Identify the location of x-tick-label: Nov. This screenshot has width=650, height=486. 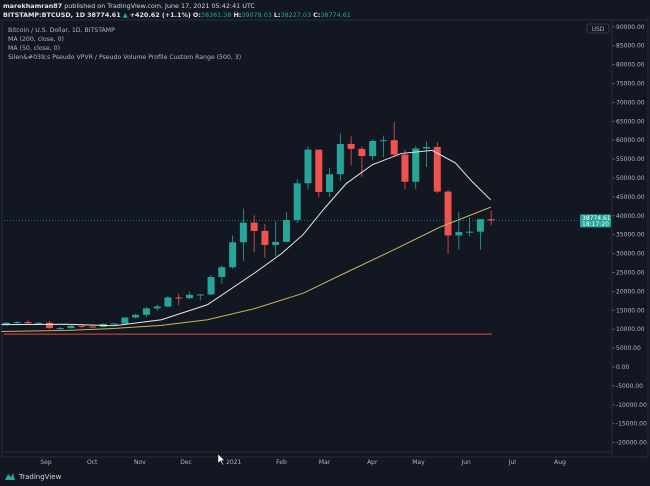
(140, 462).